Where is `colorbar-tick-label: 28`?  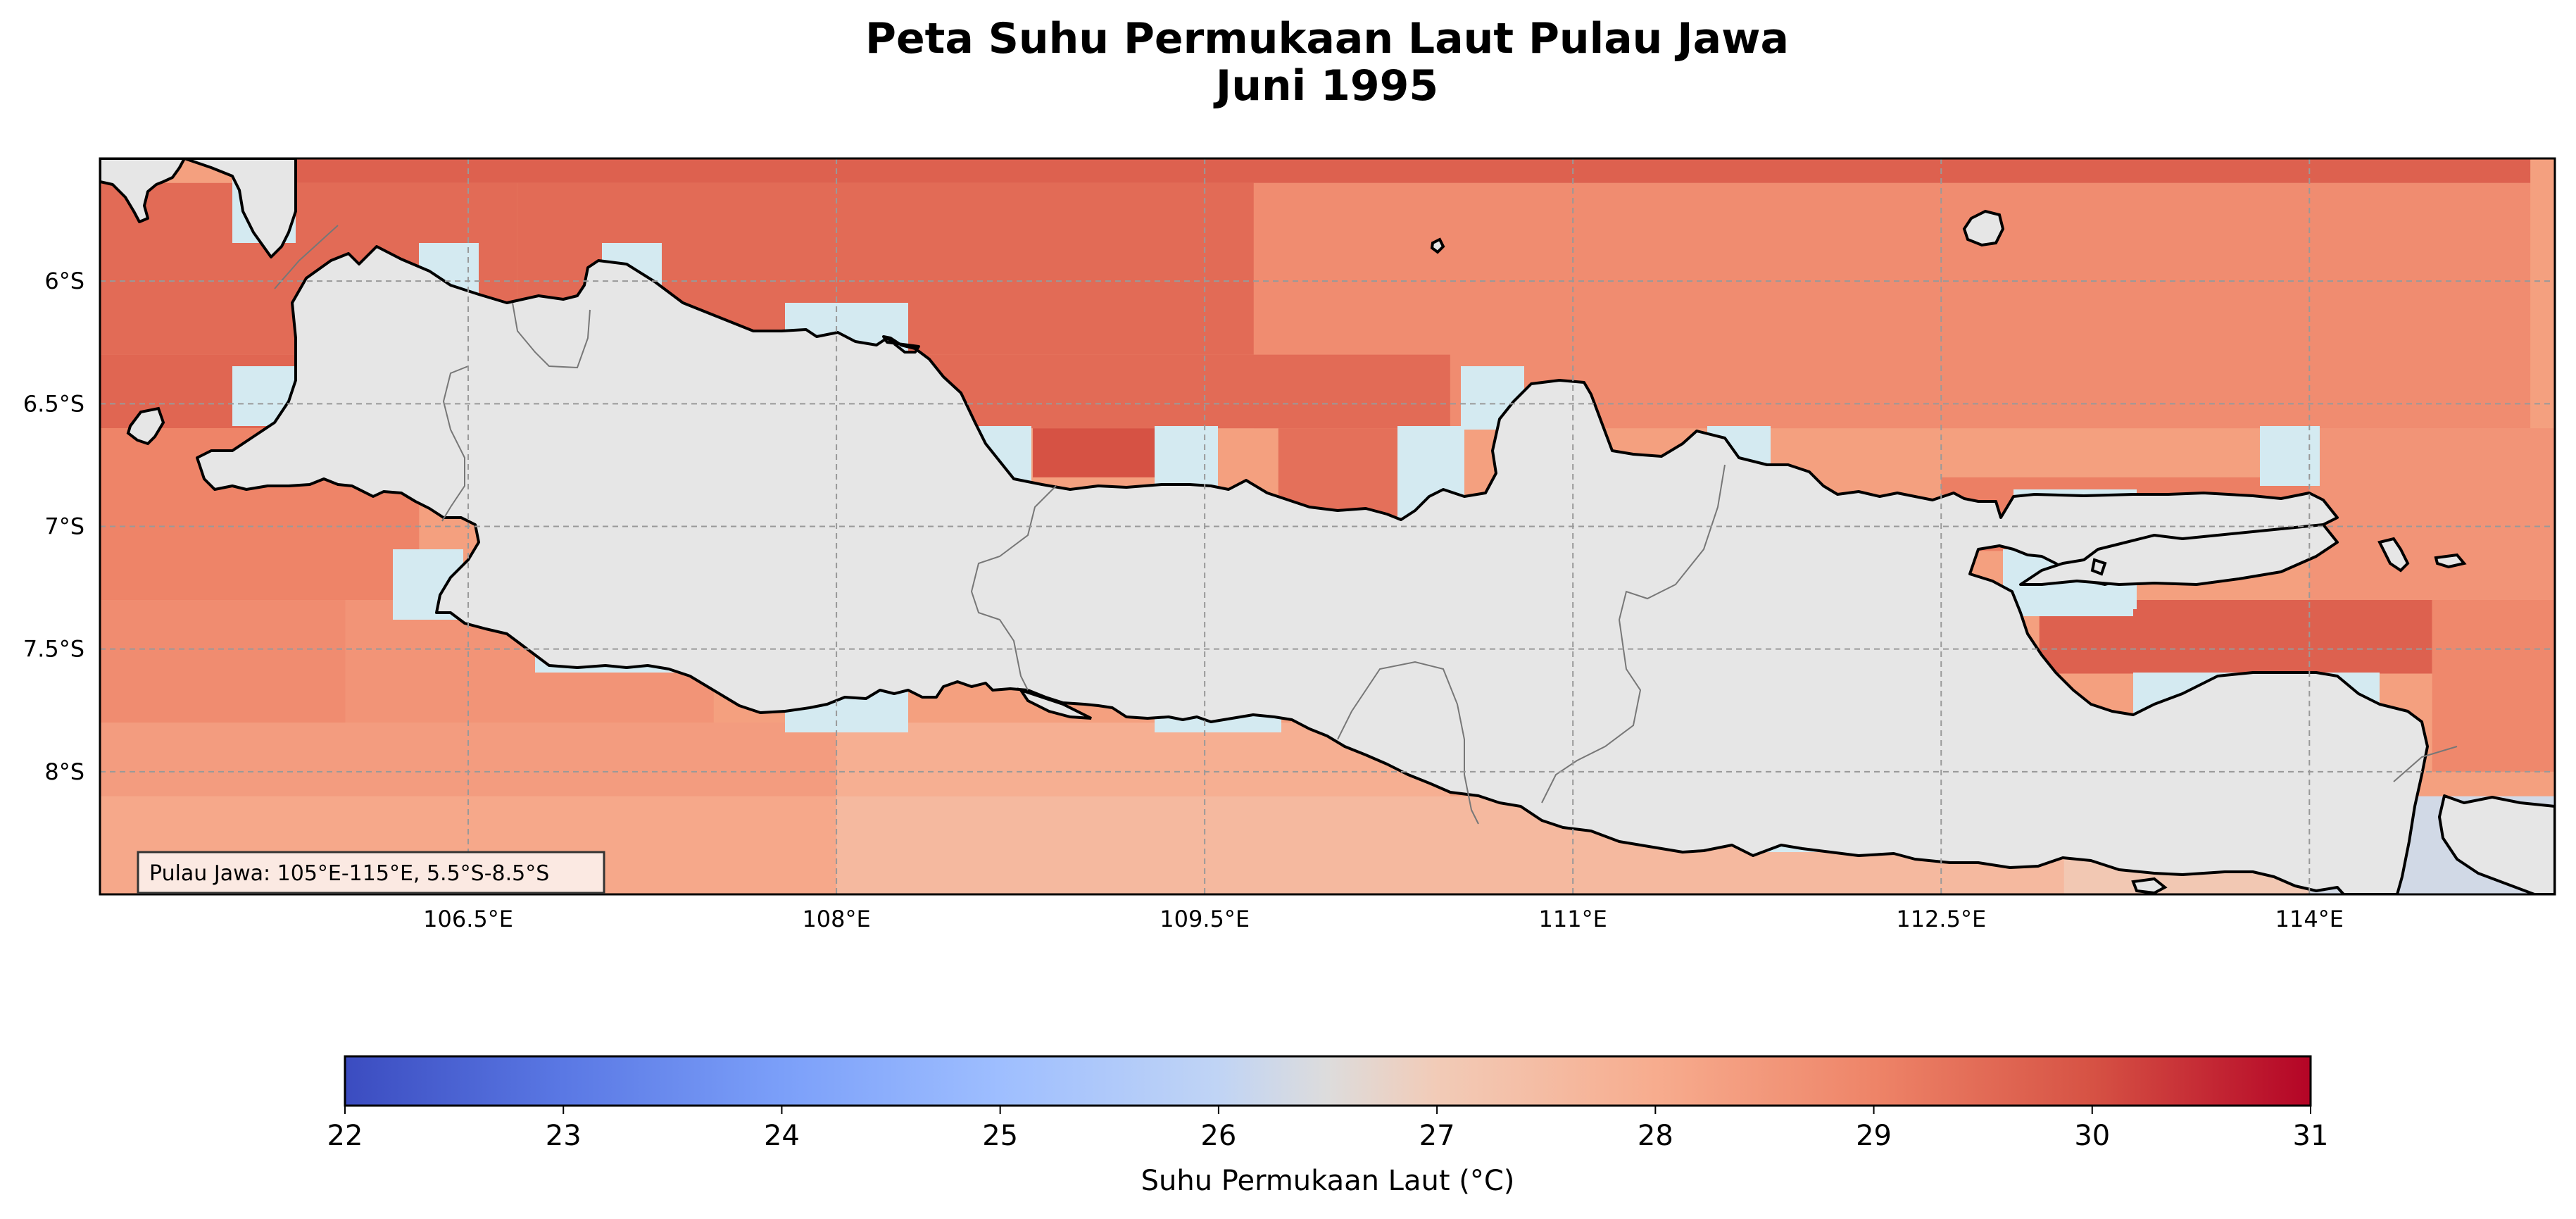
colorbar-tick-label: 28 is located at coordinates (1655, 1136).